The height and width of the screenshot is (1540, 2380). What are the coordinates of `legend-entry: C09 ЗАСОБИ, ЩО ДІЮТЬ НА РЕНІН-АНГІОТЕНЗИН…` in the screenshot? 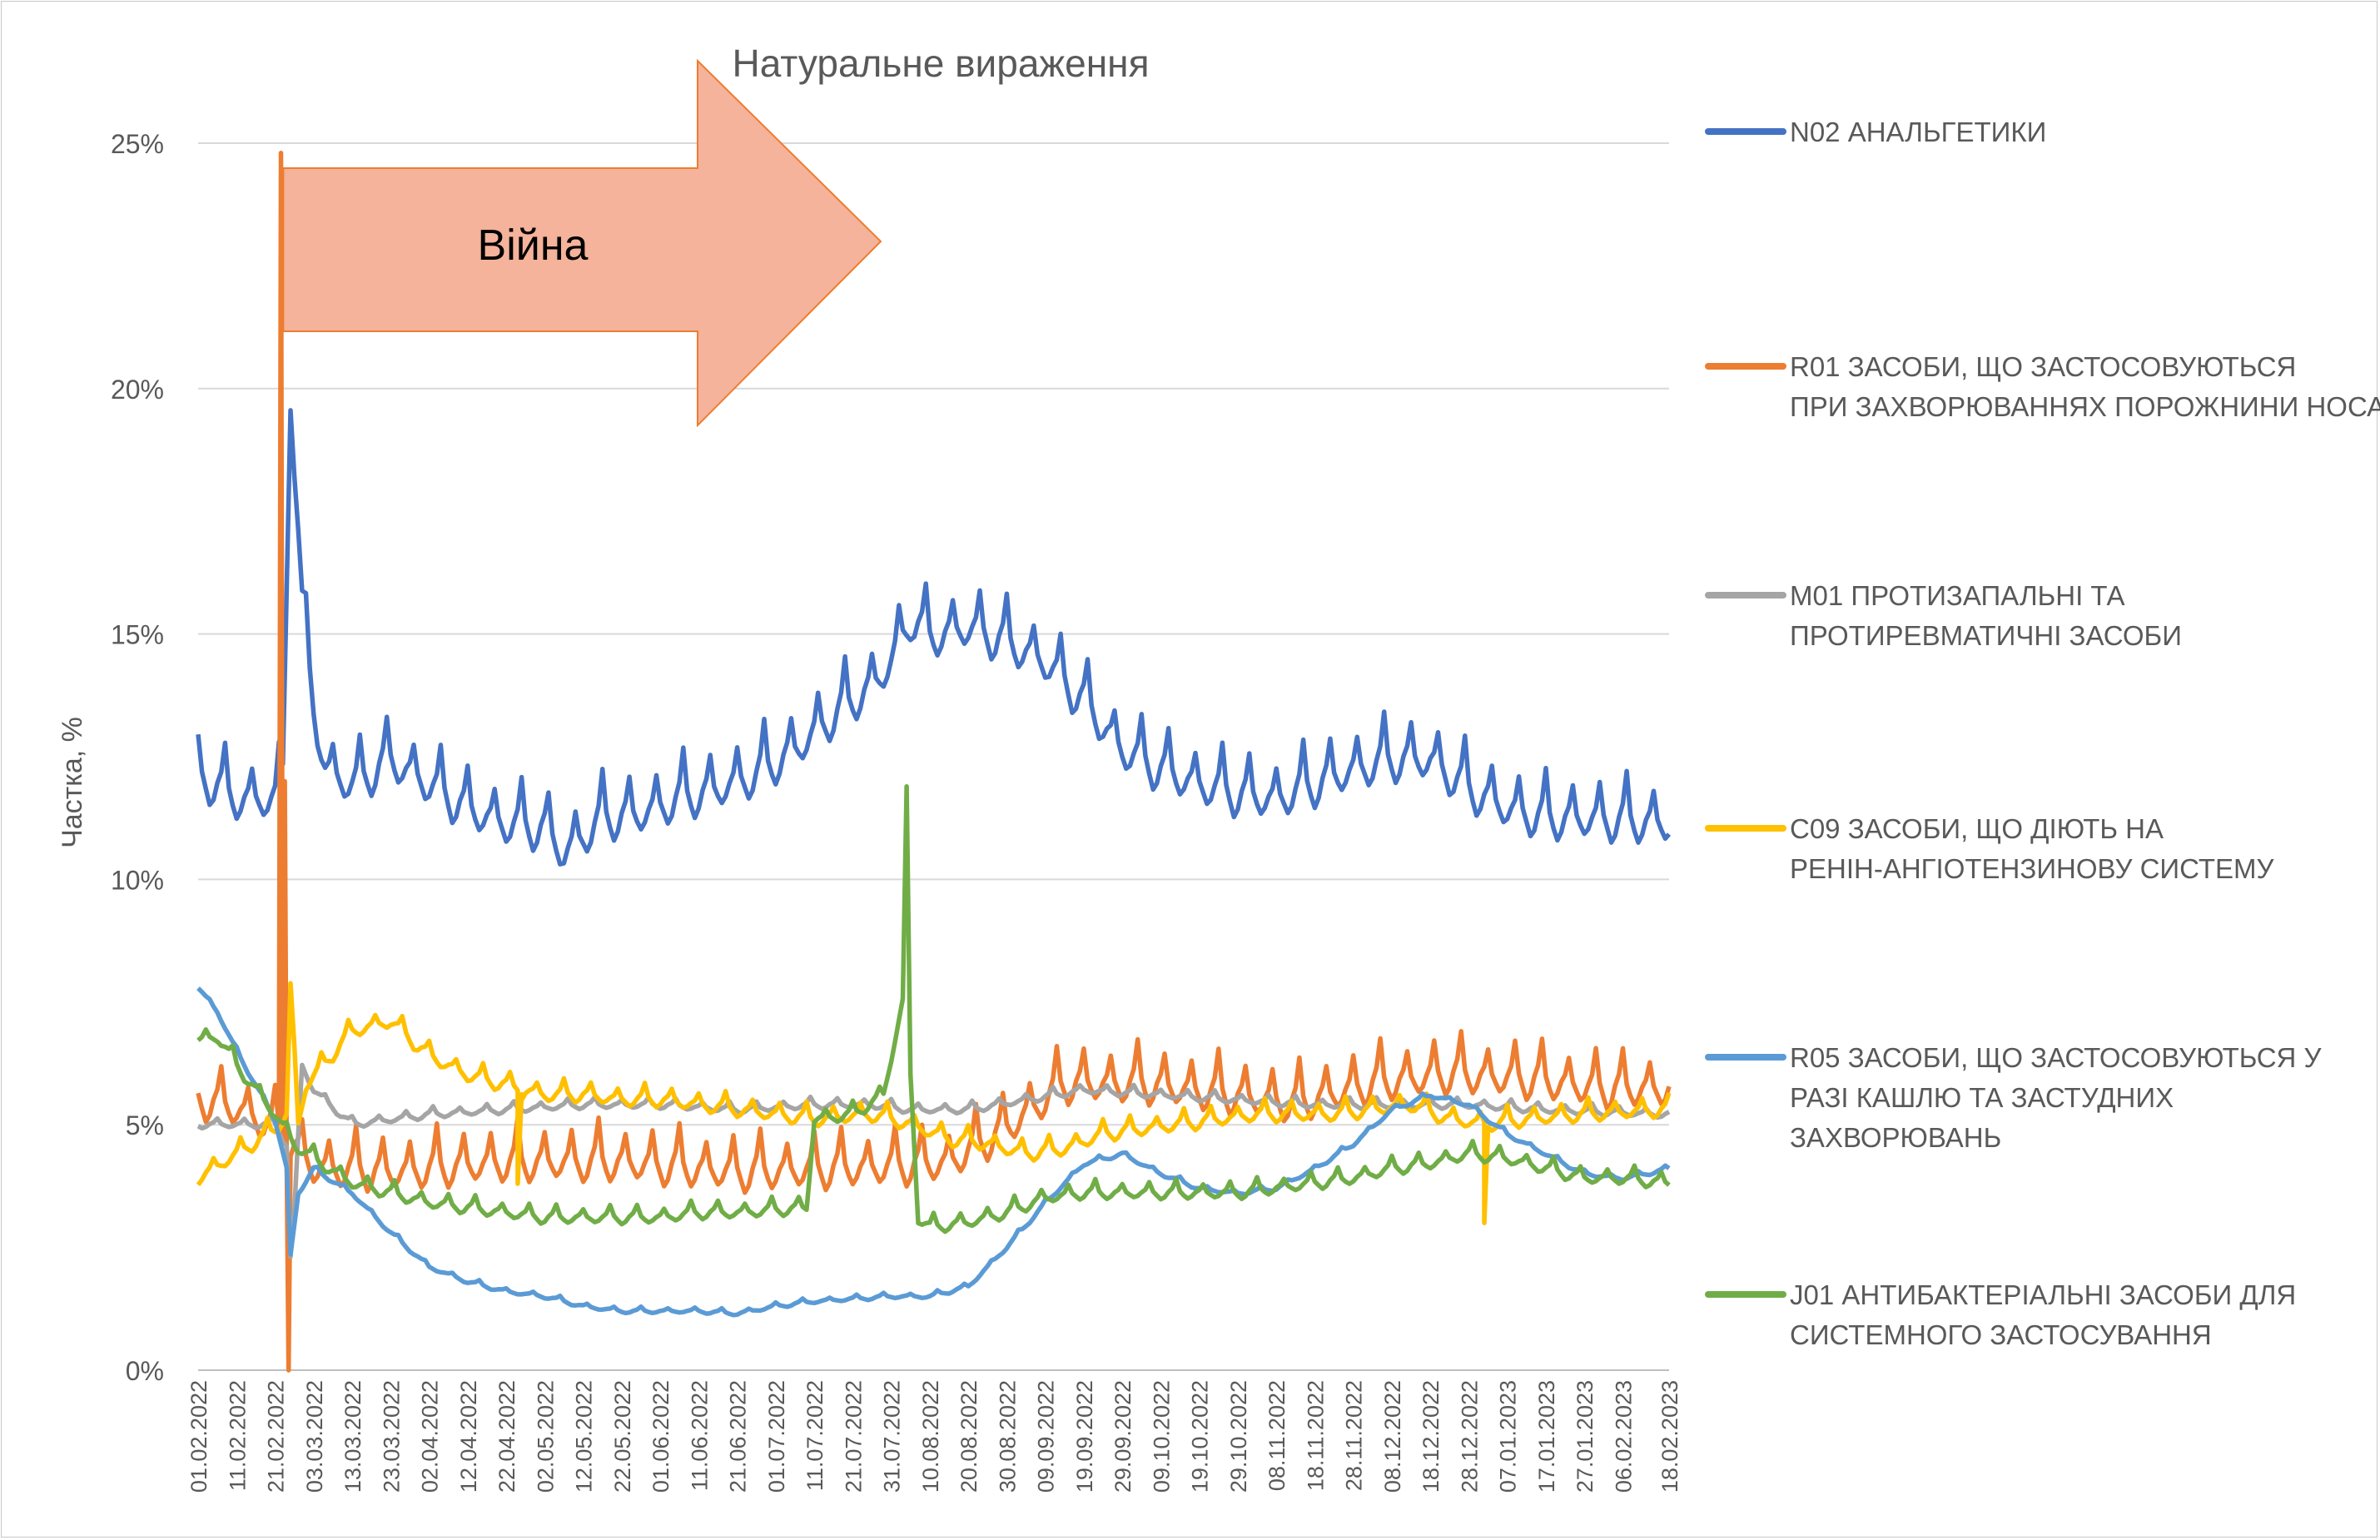 It's located at (2032, 849).